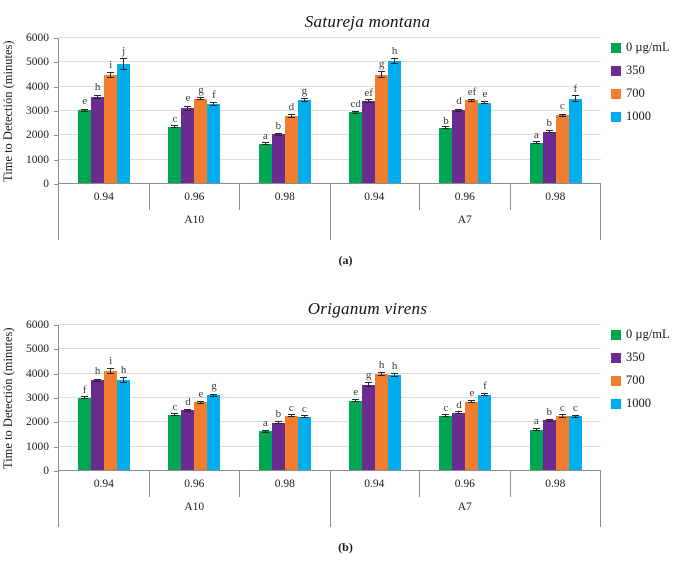 This screenshot has width=691, height=587. I want to click on x-region-label: A10, so click(194, 507).